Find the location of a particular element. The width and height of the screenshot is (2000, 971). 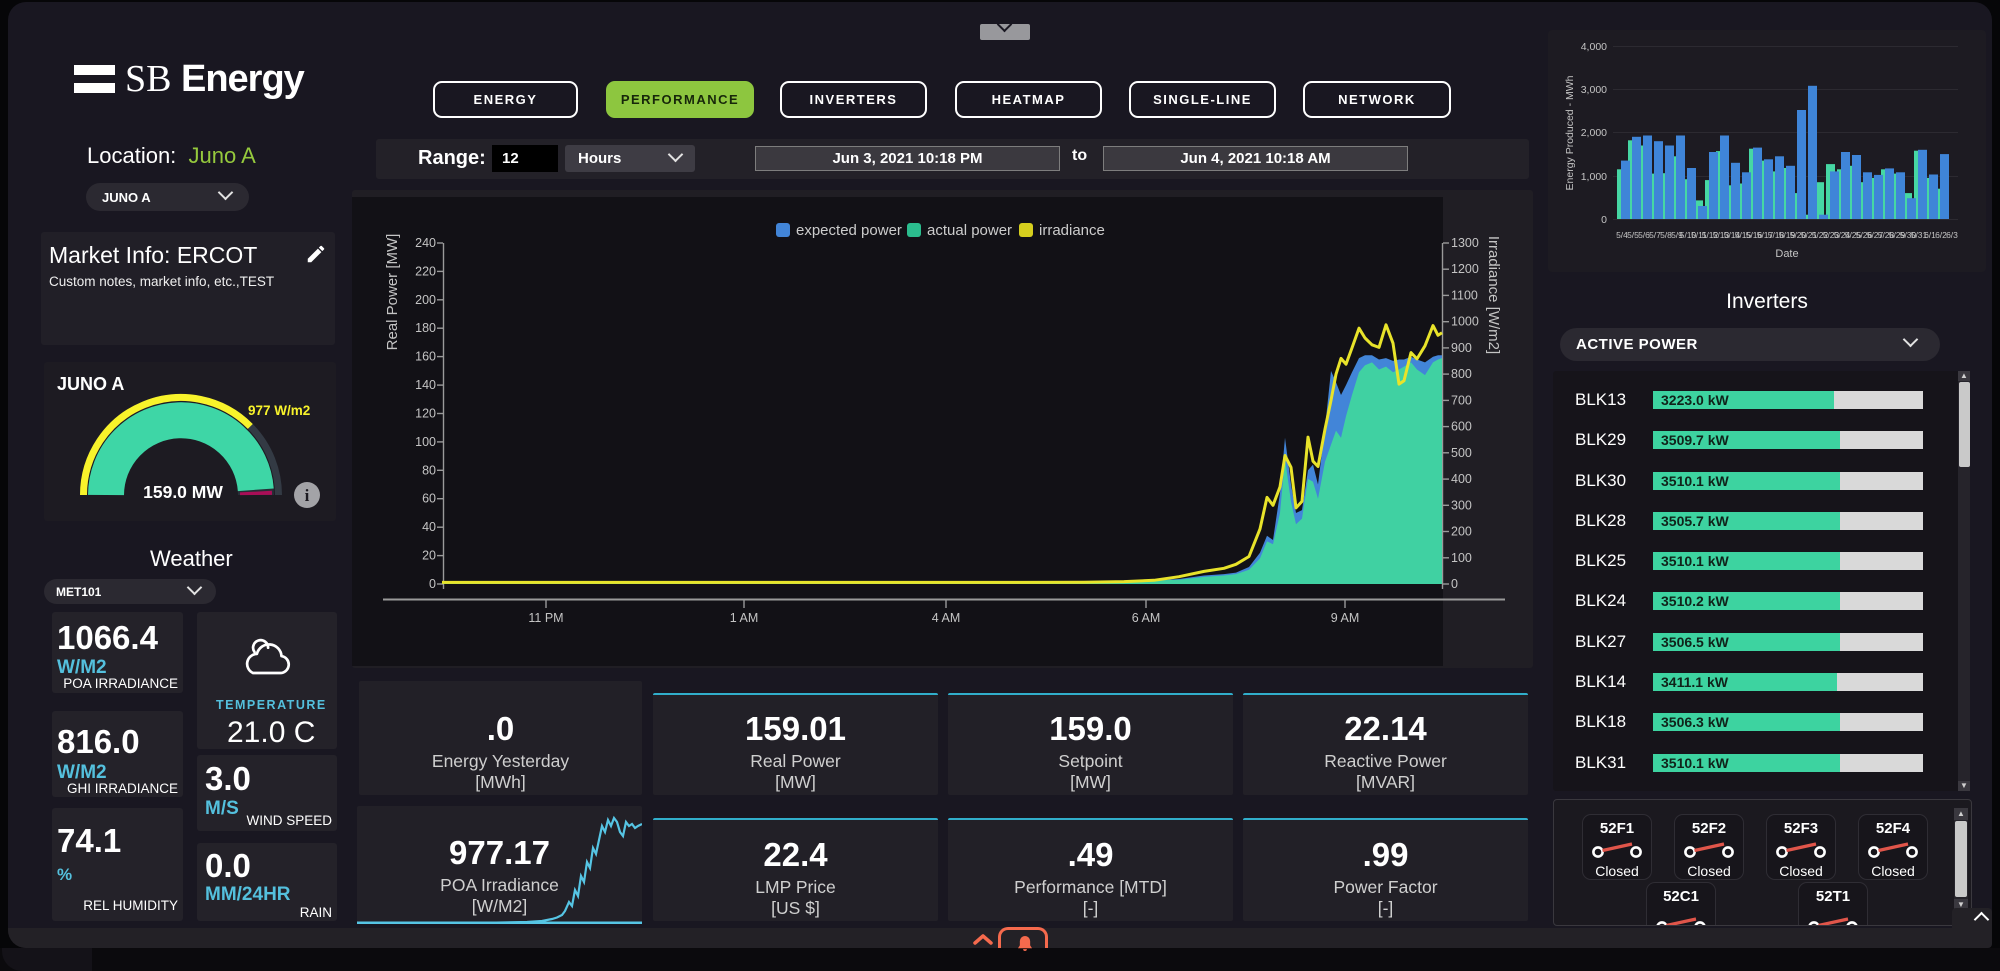

svg-text: 5/13 is located at coordinates (1721, 235).